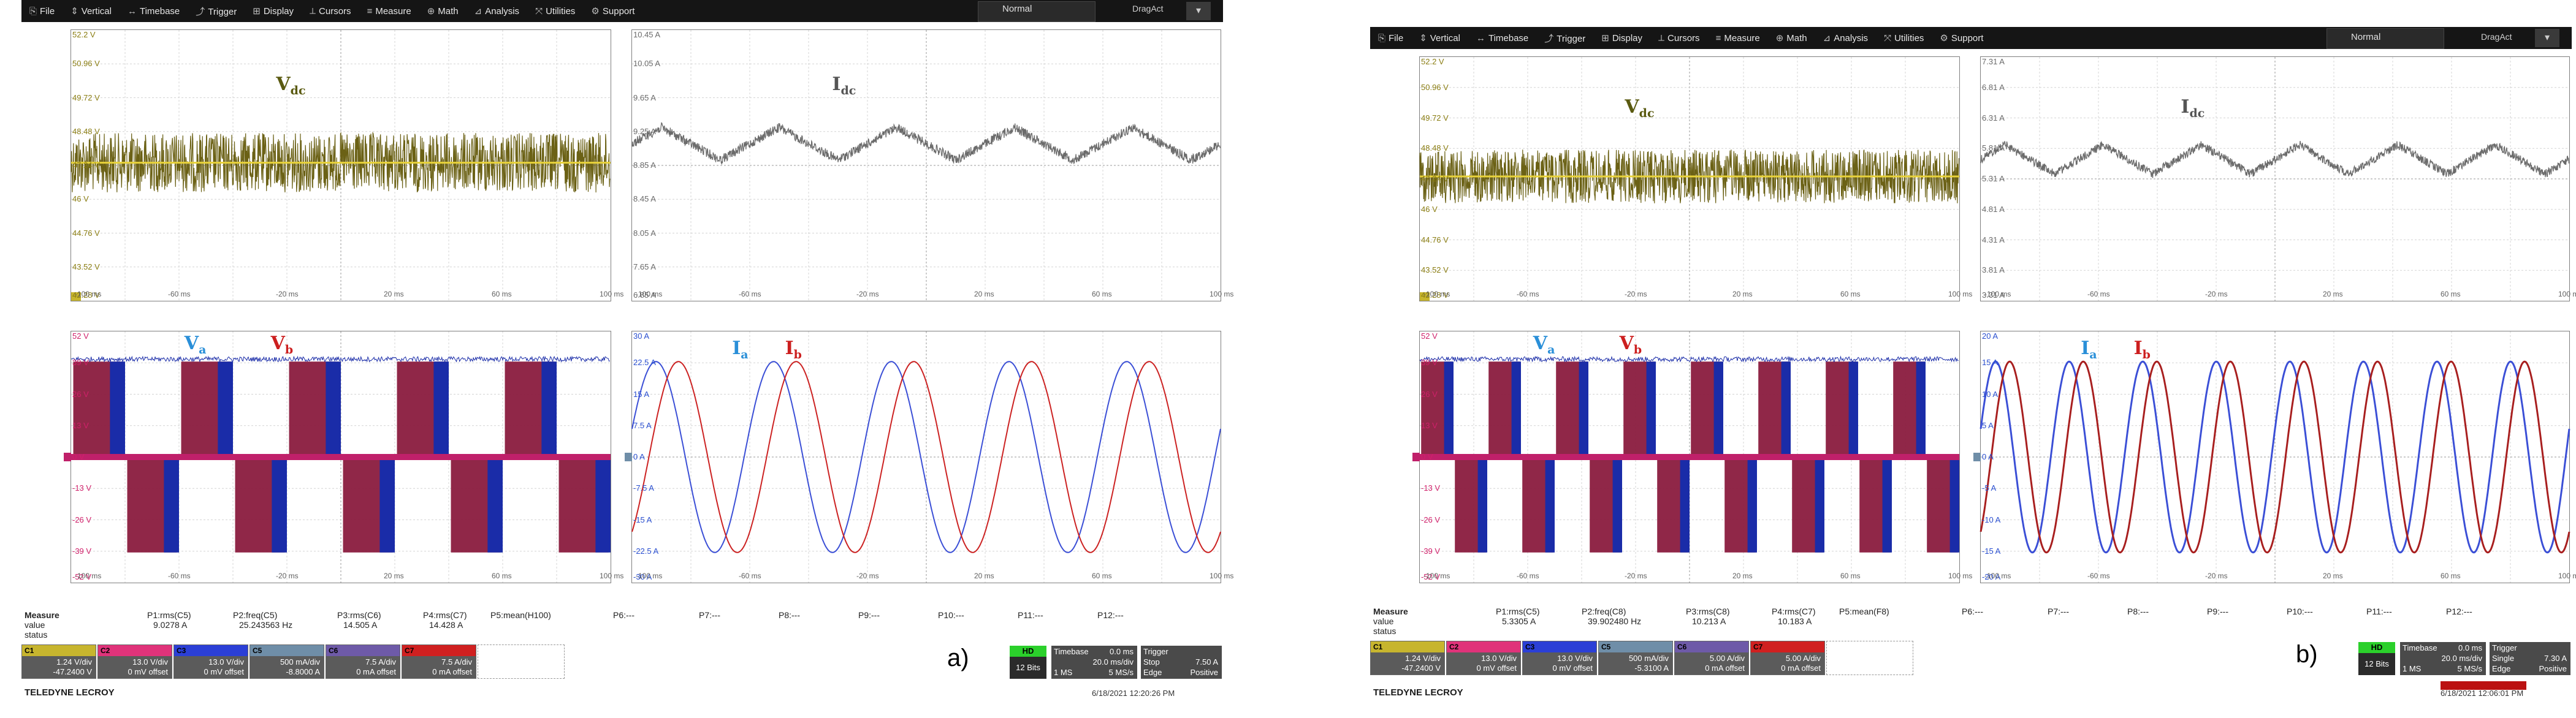  I want to click on channel-vdiv: 500 mA/div, so click(1648, 658).